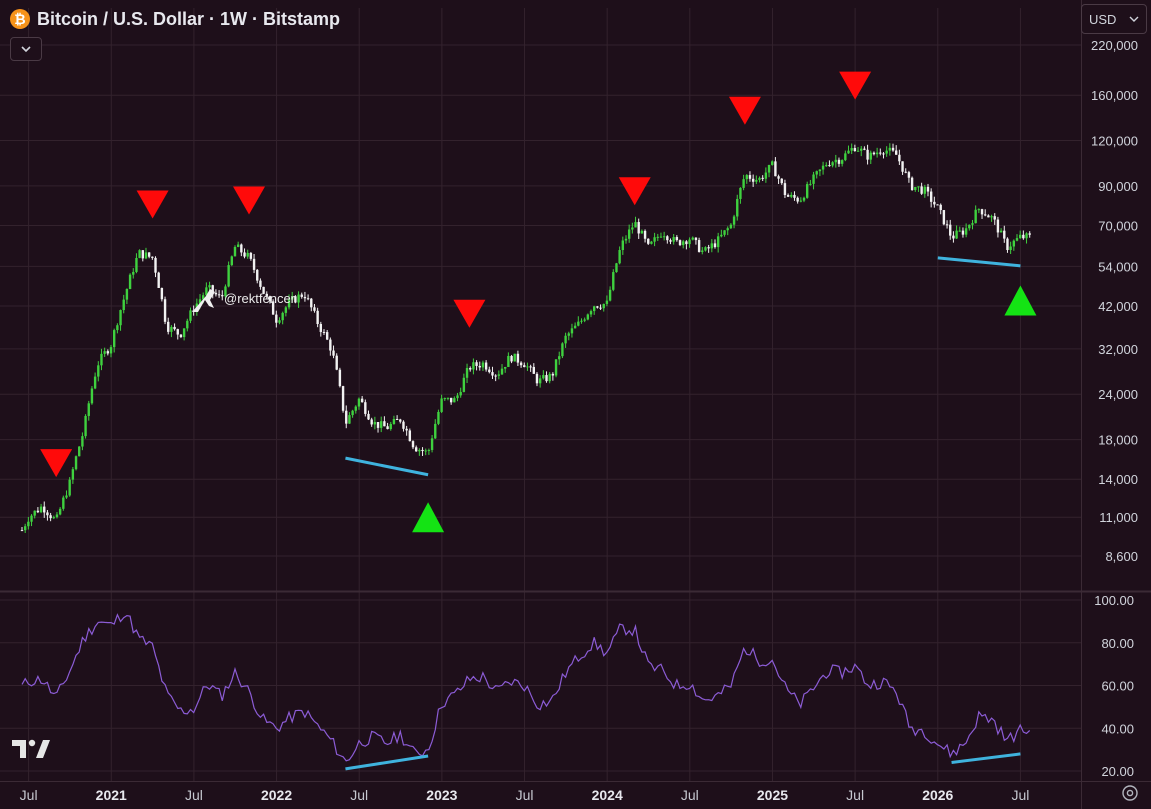 This screenshot has height=809, width=1151. I want to click on rsi-tick-label: 60.00, so click(1117, 686).